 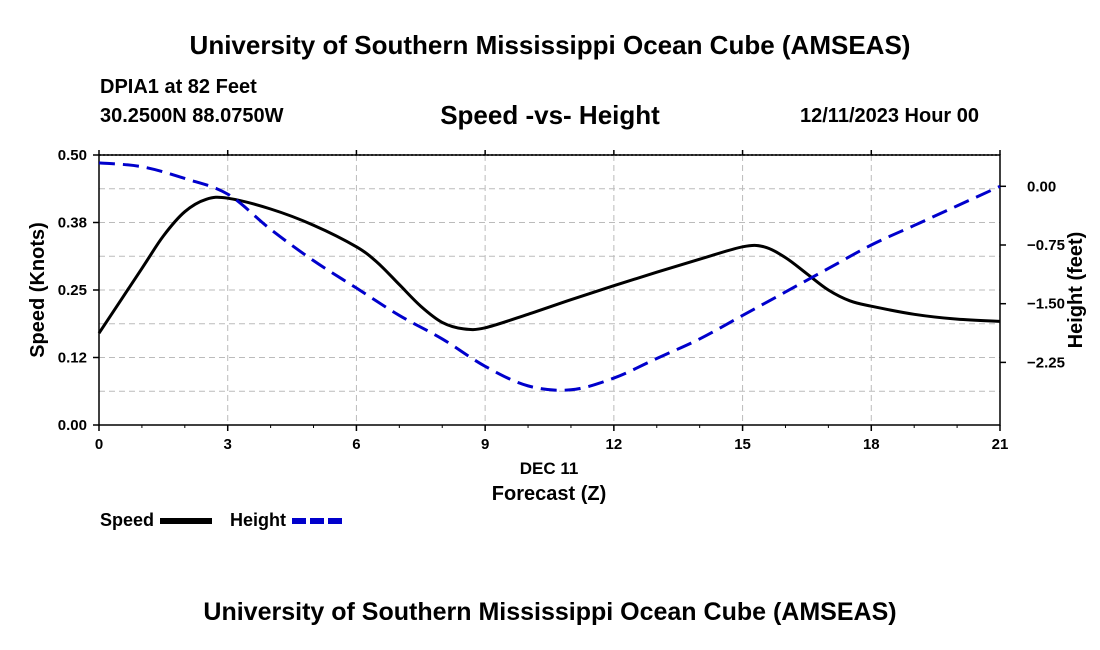 What do you see at coordinates (1046, 304) in the screenshot?
I see `y2-tick-label: −1.50` at bounding box center [1046, 304].